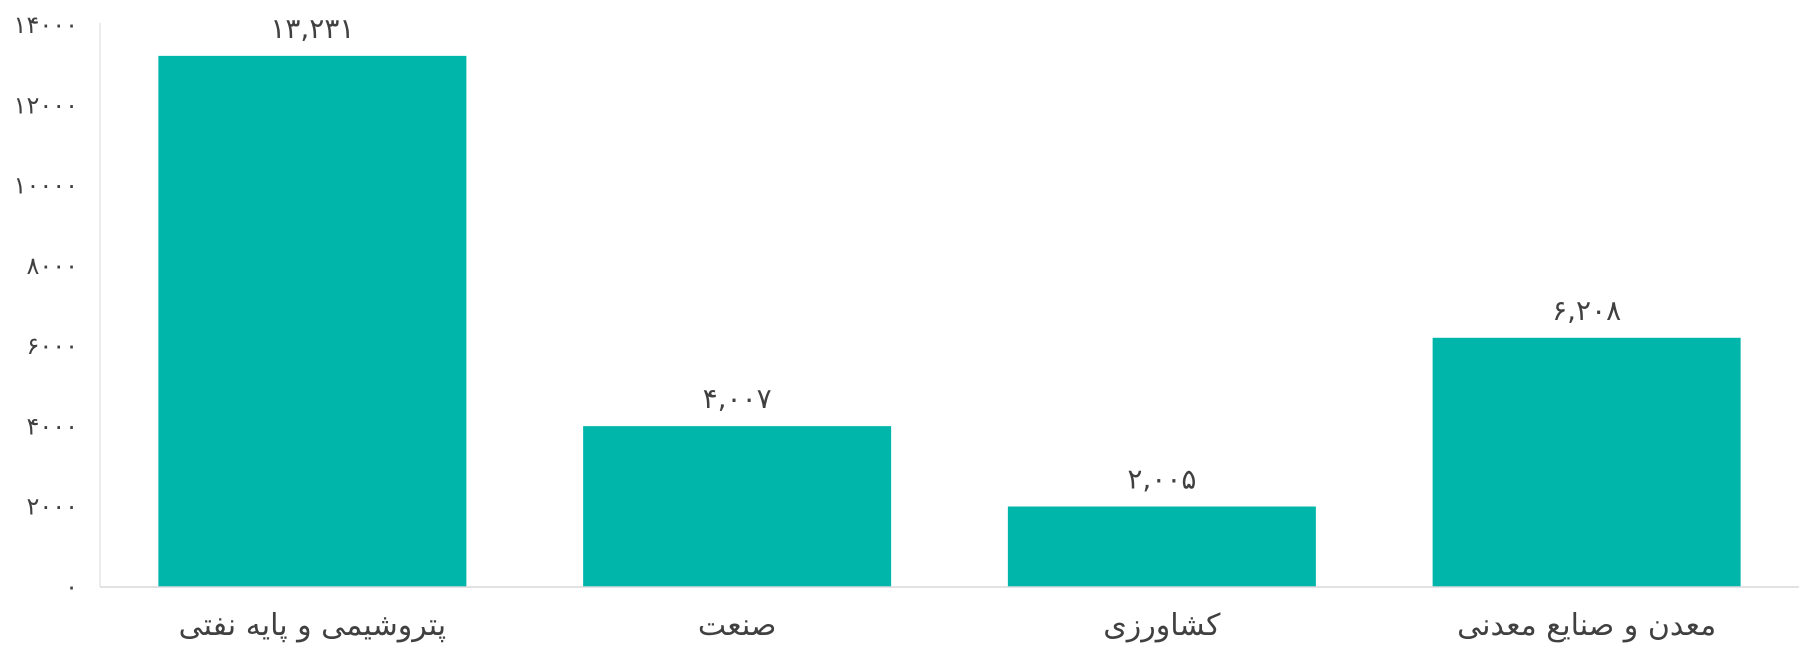 The height and width of the screenshot is (651, 1799). Describe the element at coordinates (1586, 625) in the screenshot. I see `x-tick-label: معدن و صنایع معدنی` at that location.